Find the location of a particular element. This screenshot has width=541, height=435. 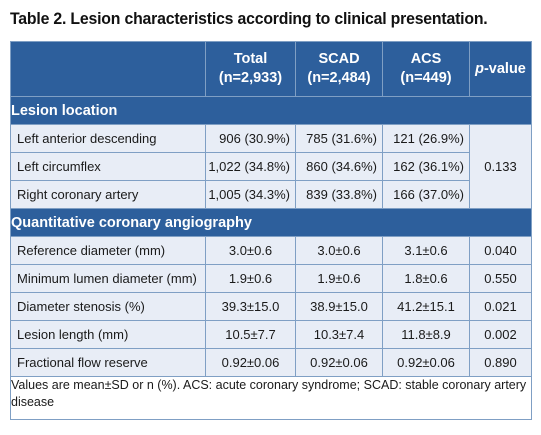

cell-p-value: 0.040 is located at coordinates (500, 250).